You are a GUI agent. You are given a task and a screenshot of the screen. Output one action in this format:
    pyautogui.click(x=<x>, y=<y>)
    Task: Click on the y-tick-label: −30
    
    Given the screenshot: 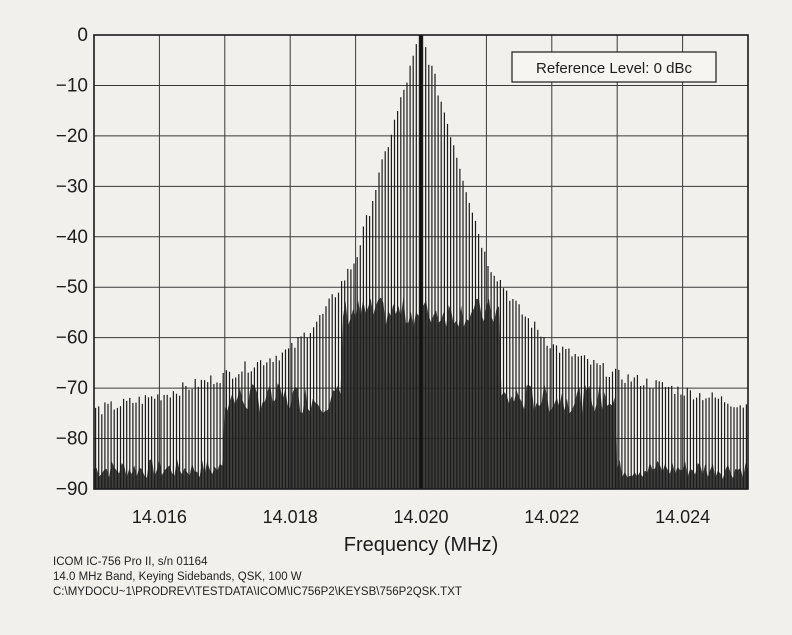 What is the action you would take?
    pyautogui.click(x=72, y=186)
    